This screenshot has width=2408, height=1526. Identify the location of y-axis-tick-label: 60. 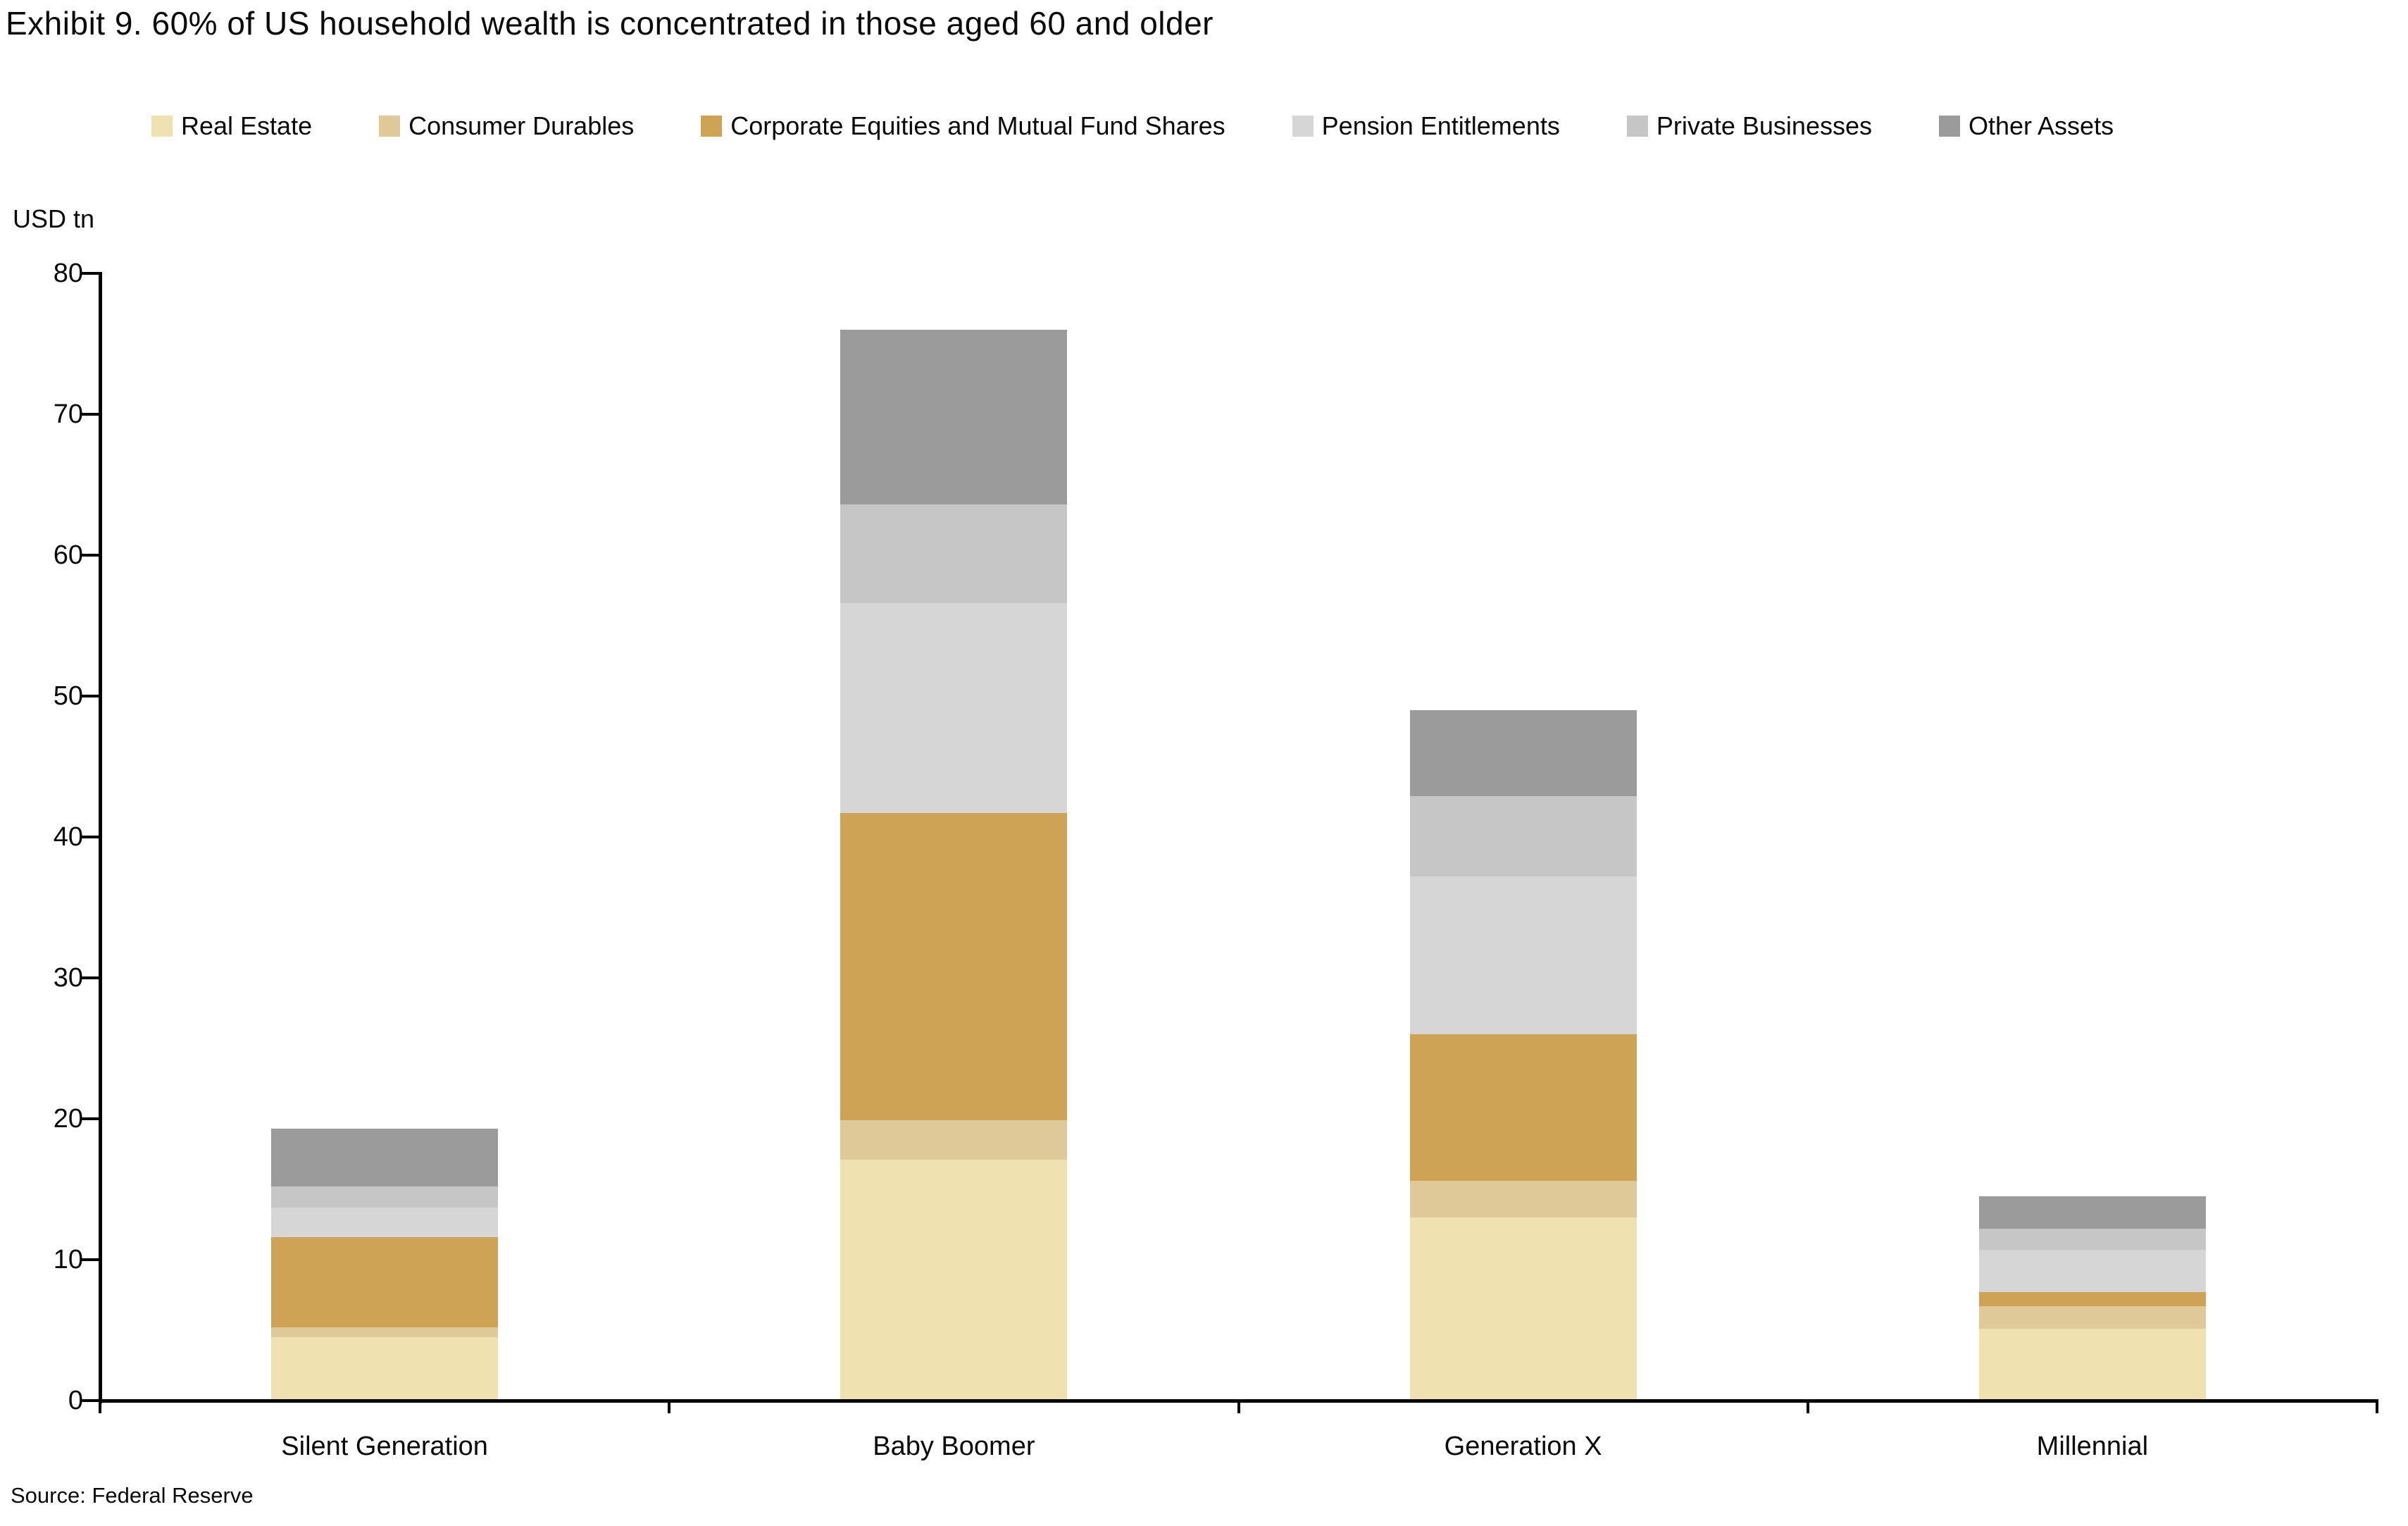
(68, 555).